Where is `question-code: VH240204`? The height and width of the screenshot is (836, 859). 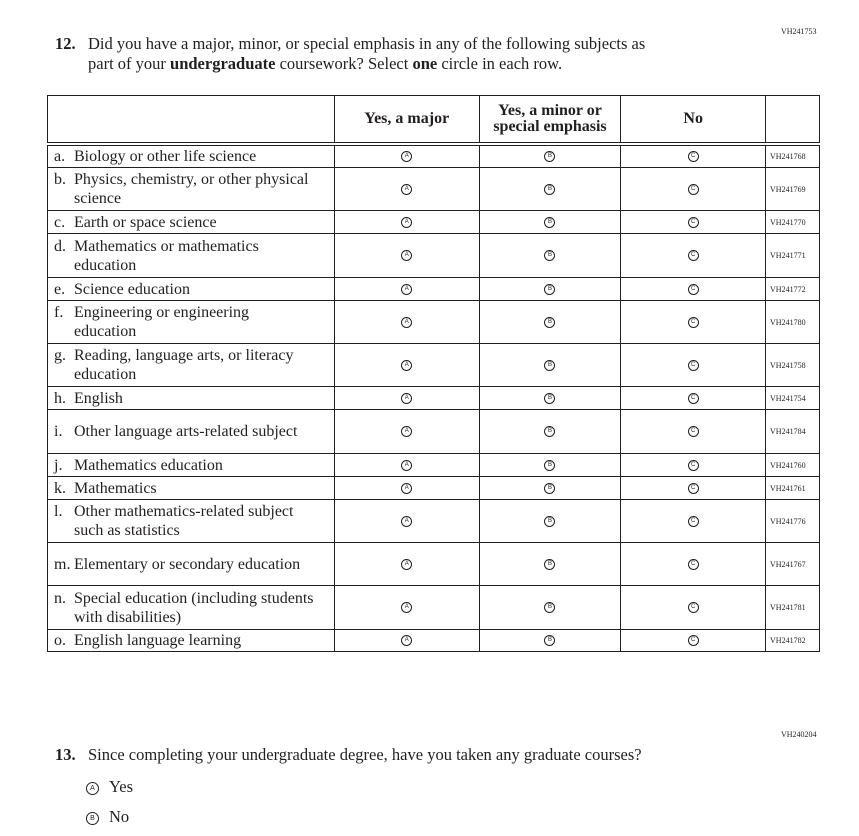 question-code: VH240204 is located at coordinates (799, 734).